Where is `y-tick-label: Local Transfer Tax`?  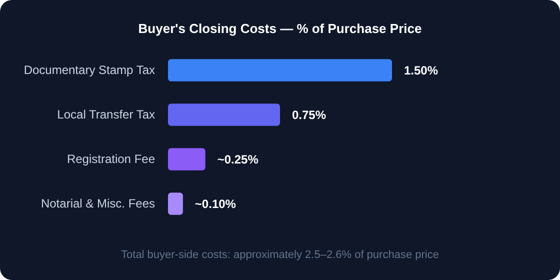 y-tick-label: Local Transfer Tax is located at coordinates (106, 115).